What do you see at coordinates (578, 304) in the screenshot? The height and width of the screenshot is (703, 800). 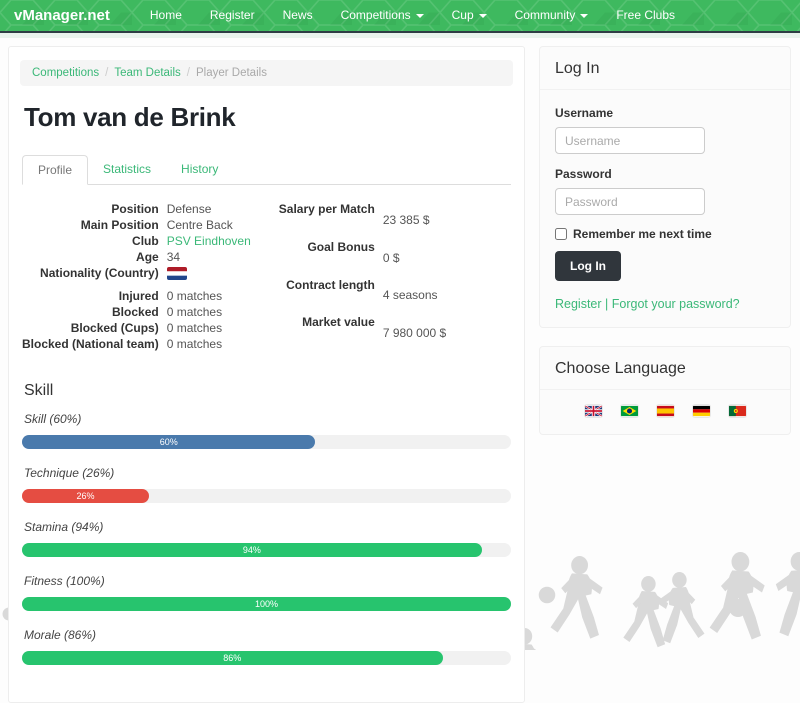 I see `register-link: Register` at bounding box center [578, 304].